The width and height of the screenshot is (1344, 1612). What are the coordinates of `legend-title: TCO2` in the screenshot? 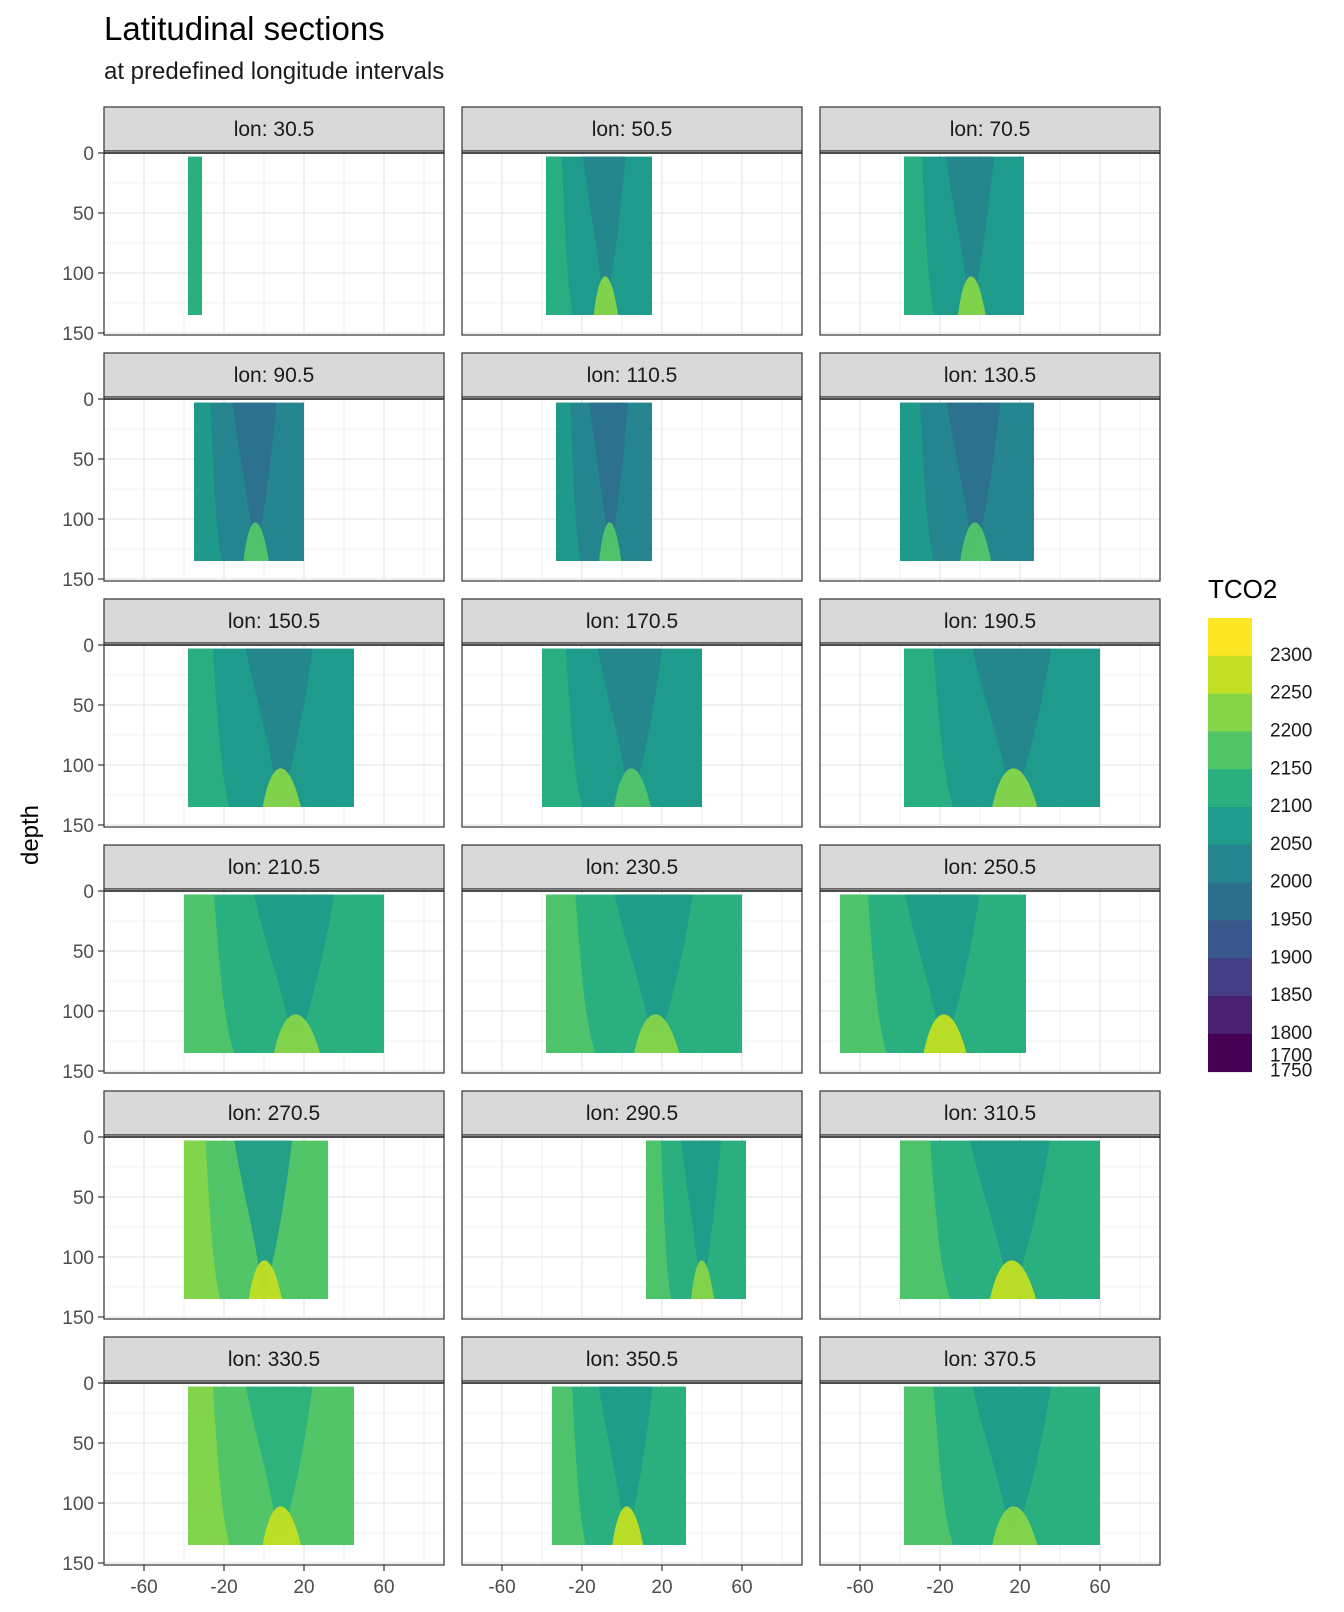 It's located at (1242, 589).